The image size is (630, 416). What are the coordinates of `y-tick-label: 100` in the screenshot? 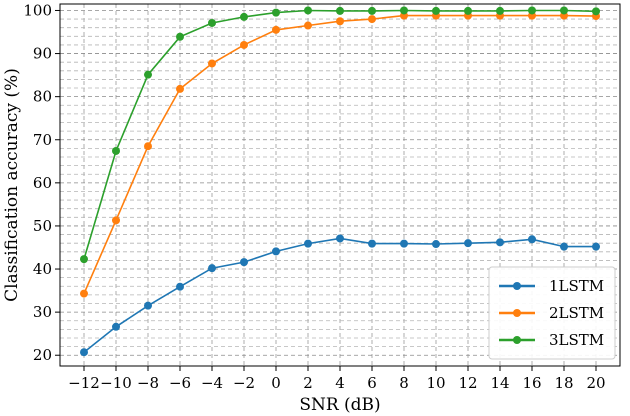 It's located at (37, 10).